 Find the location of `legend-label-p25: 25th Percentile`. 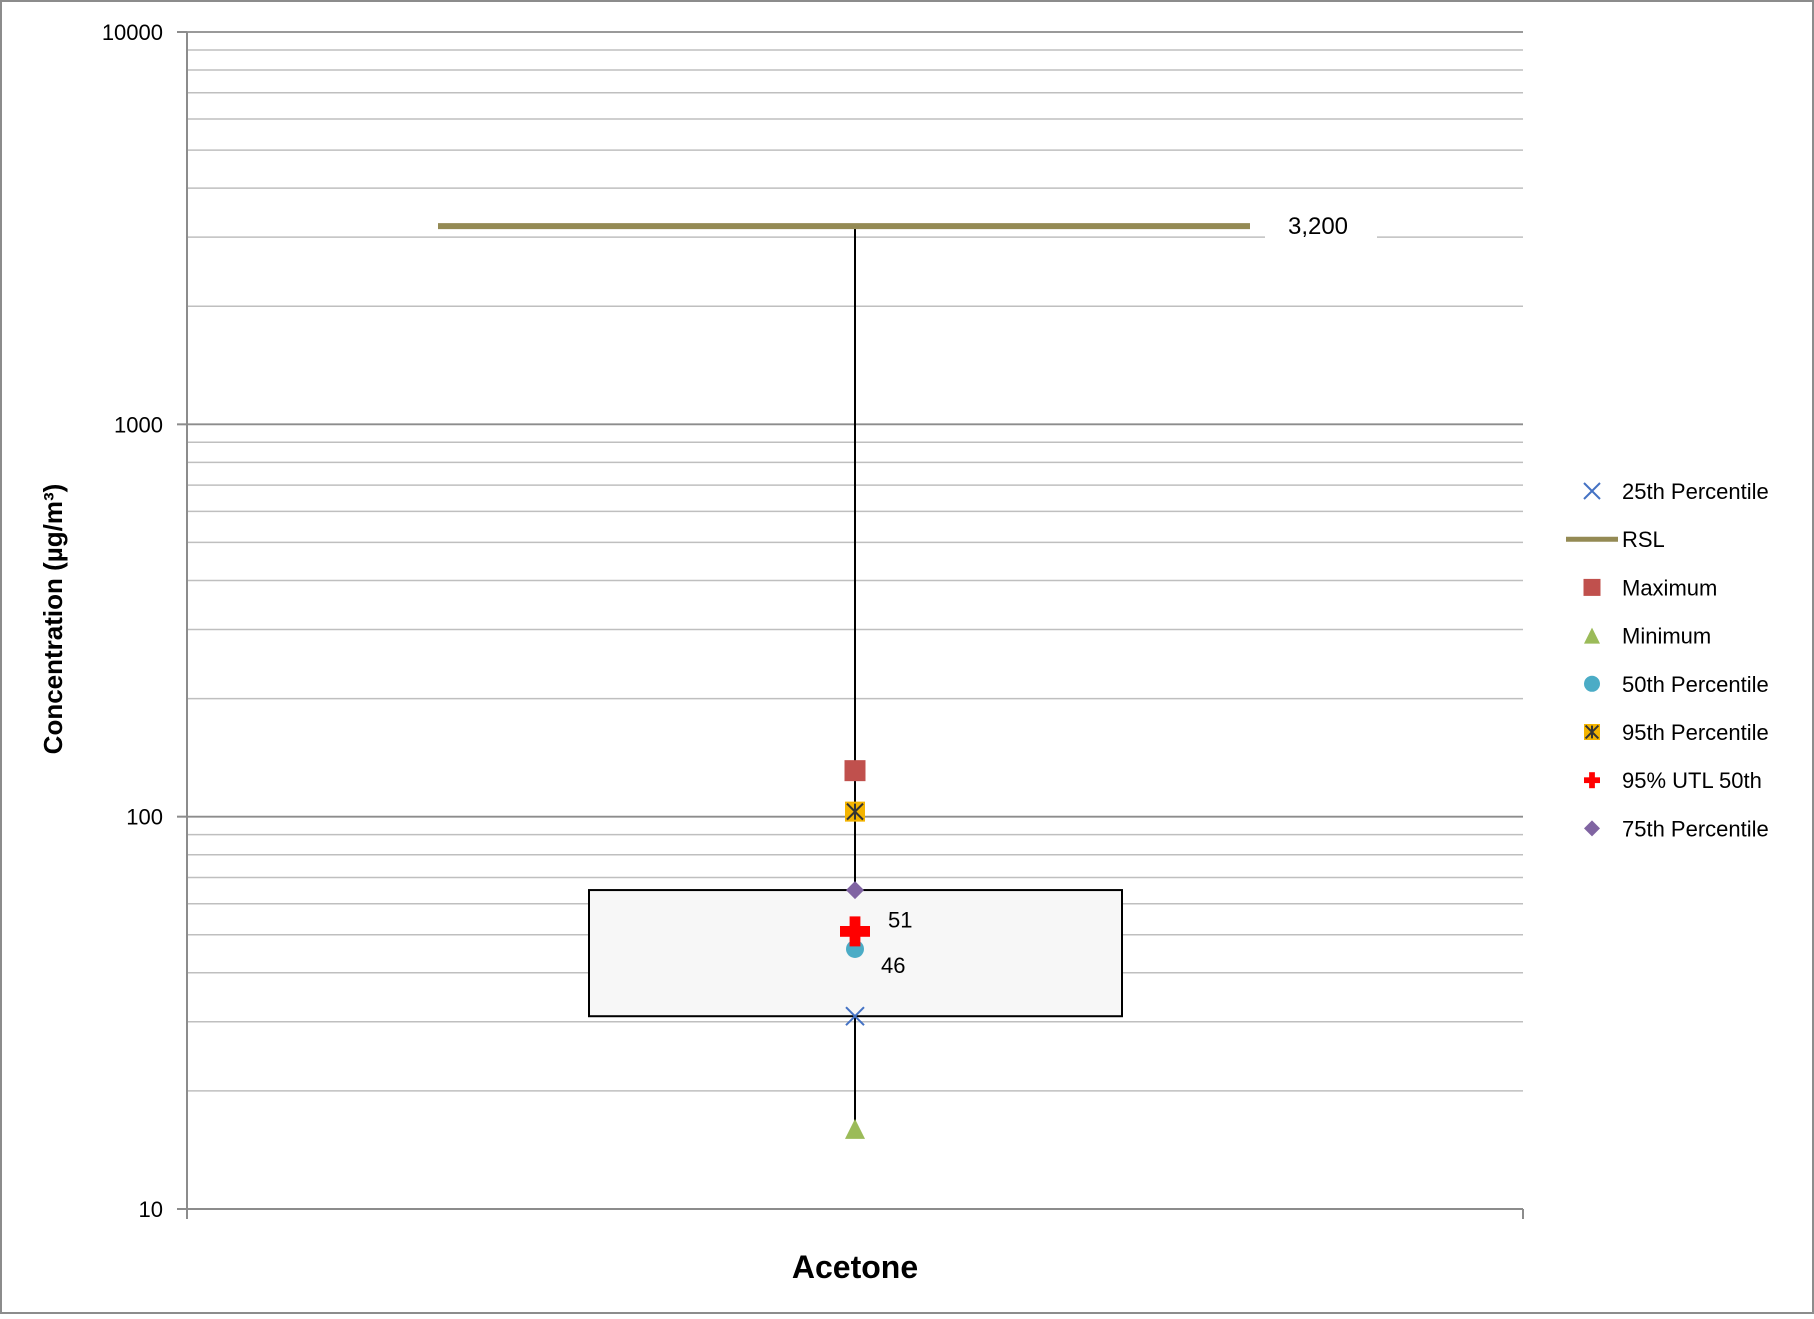

legend-label-p25: 25th Percentile is located at coordinates (1695, 491).